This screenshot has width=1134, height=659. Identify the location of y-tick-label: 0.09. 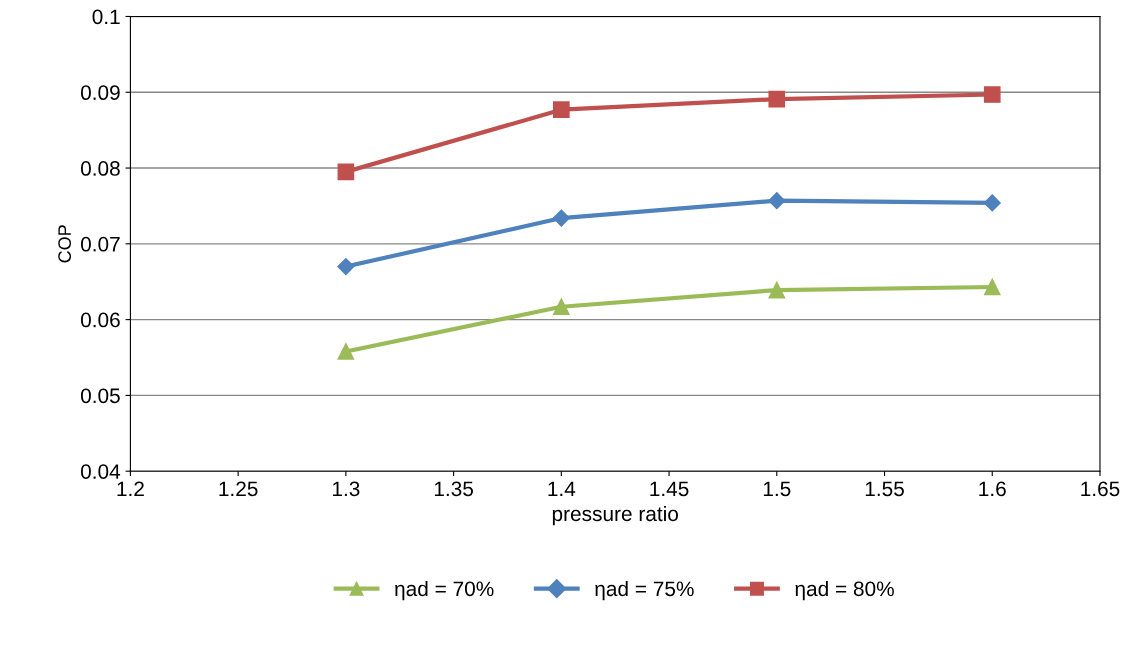
(100, 93).